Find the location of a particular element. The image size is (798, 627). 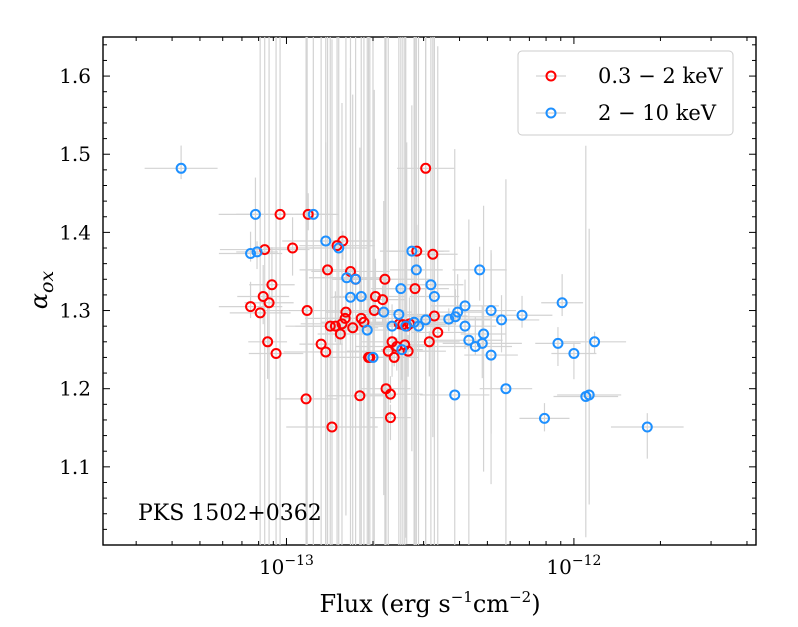

y-tick-label: 1.3 is located at coordinates (75, 311).